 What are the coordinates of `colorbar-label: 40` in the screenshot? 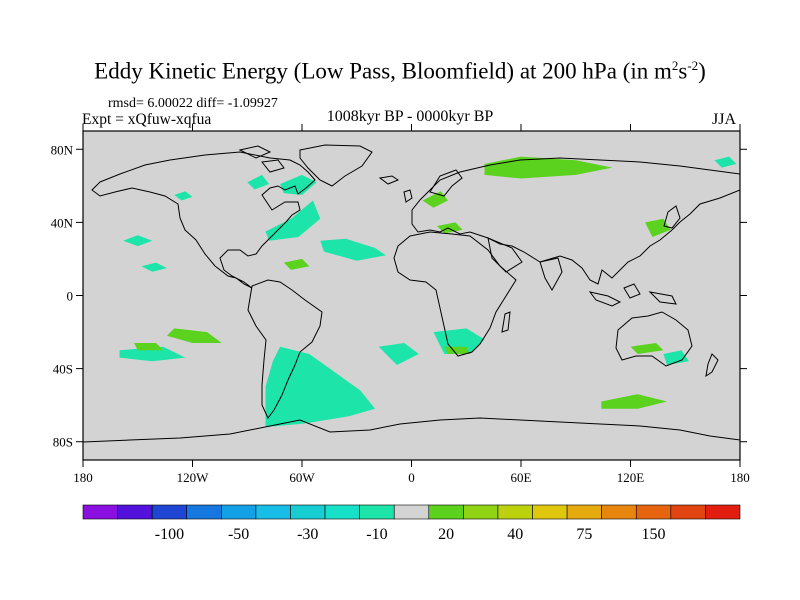 It's located at (515, 534).